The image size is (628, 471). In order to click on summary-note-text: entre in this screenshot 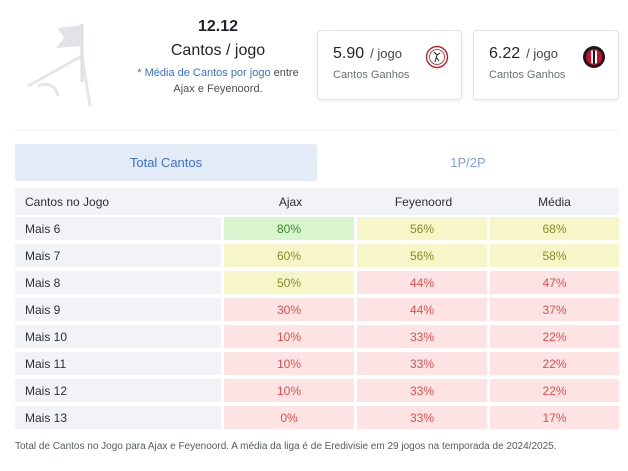, I will do `click(284, 73)`.